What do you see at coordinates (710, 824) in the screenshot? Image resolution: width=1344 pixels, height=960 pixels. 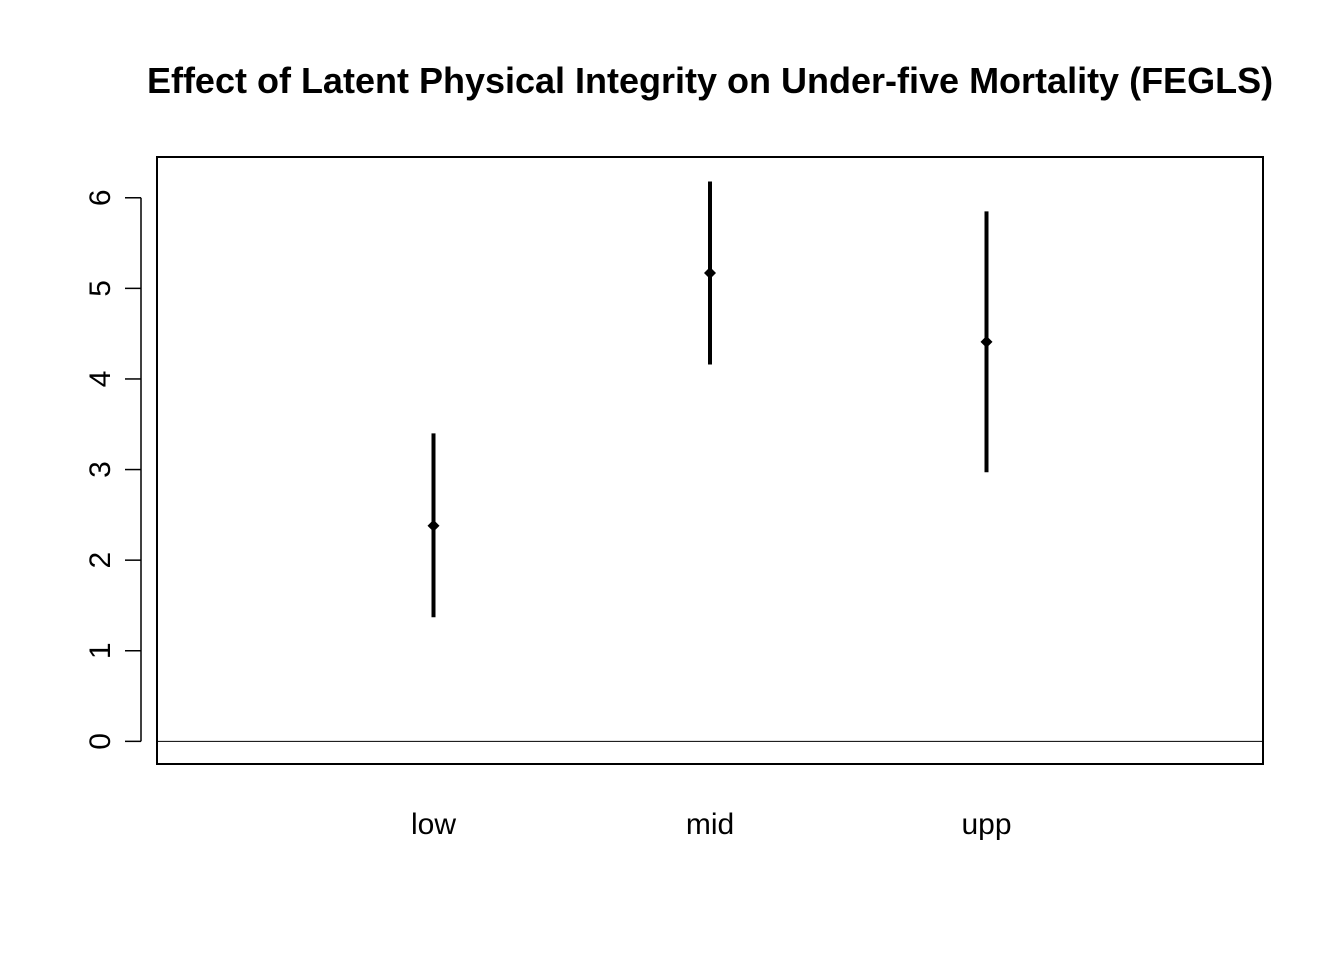 I see `x-tick-label: mid` at bounding box center [710, 824].